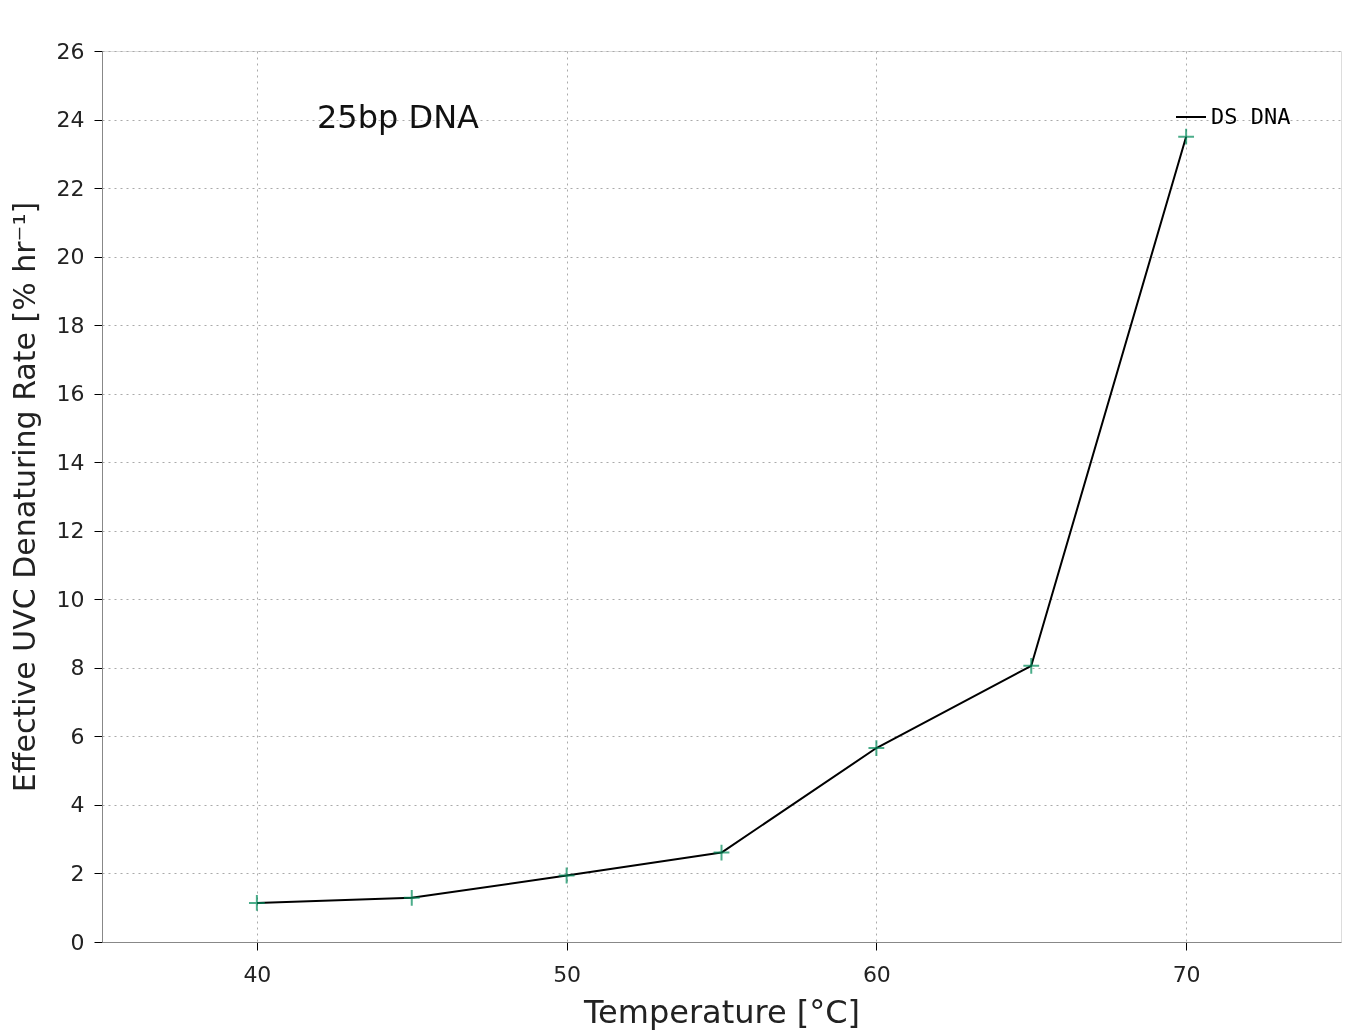  What do you see at coordinates (70, 599) in the screenshot?
I see `y-tick-label: 10` at bounding box center [70, 599].